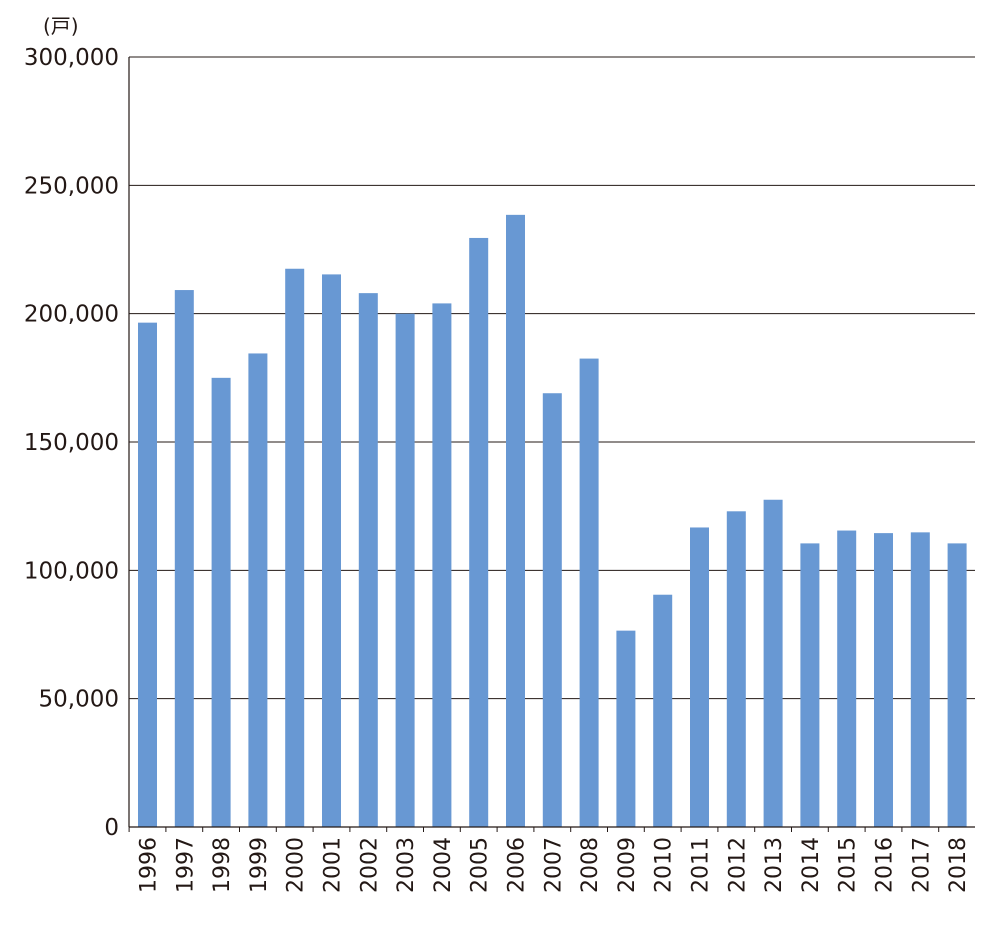 Image resolution: width=990 pixels, height=940 pixels. What do you see at coordinates (71, 186) in the screenshot?
I see `y-tick-label: 250,000` at bounding box center [71, 186].